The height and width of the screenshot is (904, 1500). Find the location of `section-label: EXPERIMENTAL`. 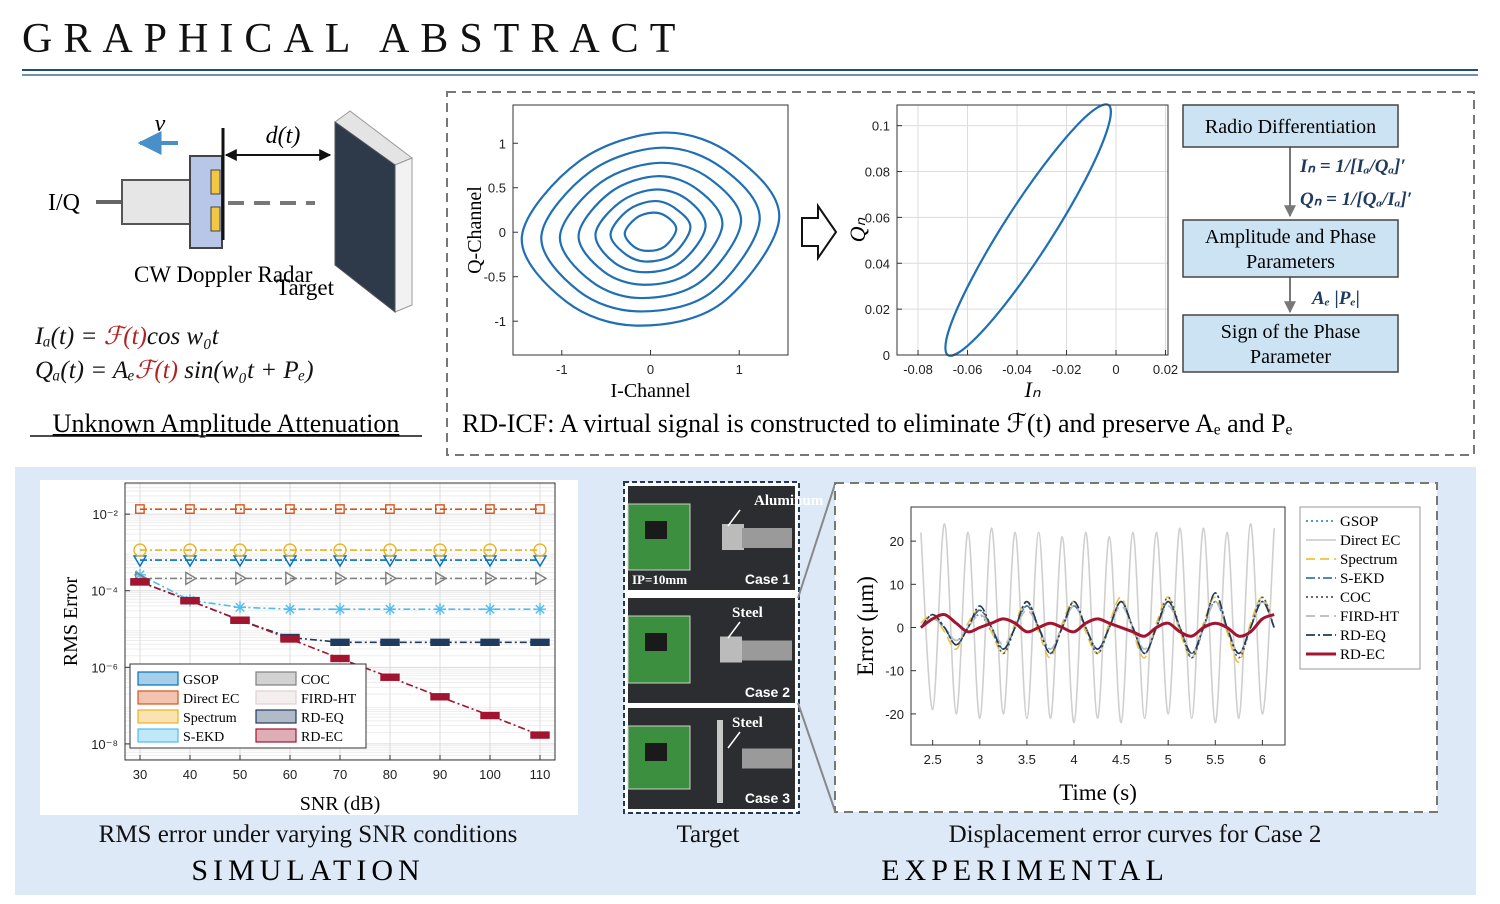

section-label: EXPERIMENTAL is located at coordinates (1025, 870).